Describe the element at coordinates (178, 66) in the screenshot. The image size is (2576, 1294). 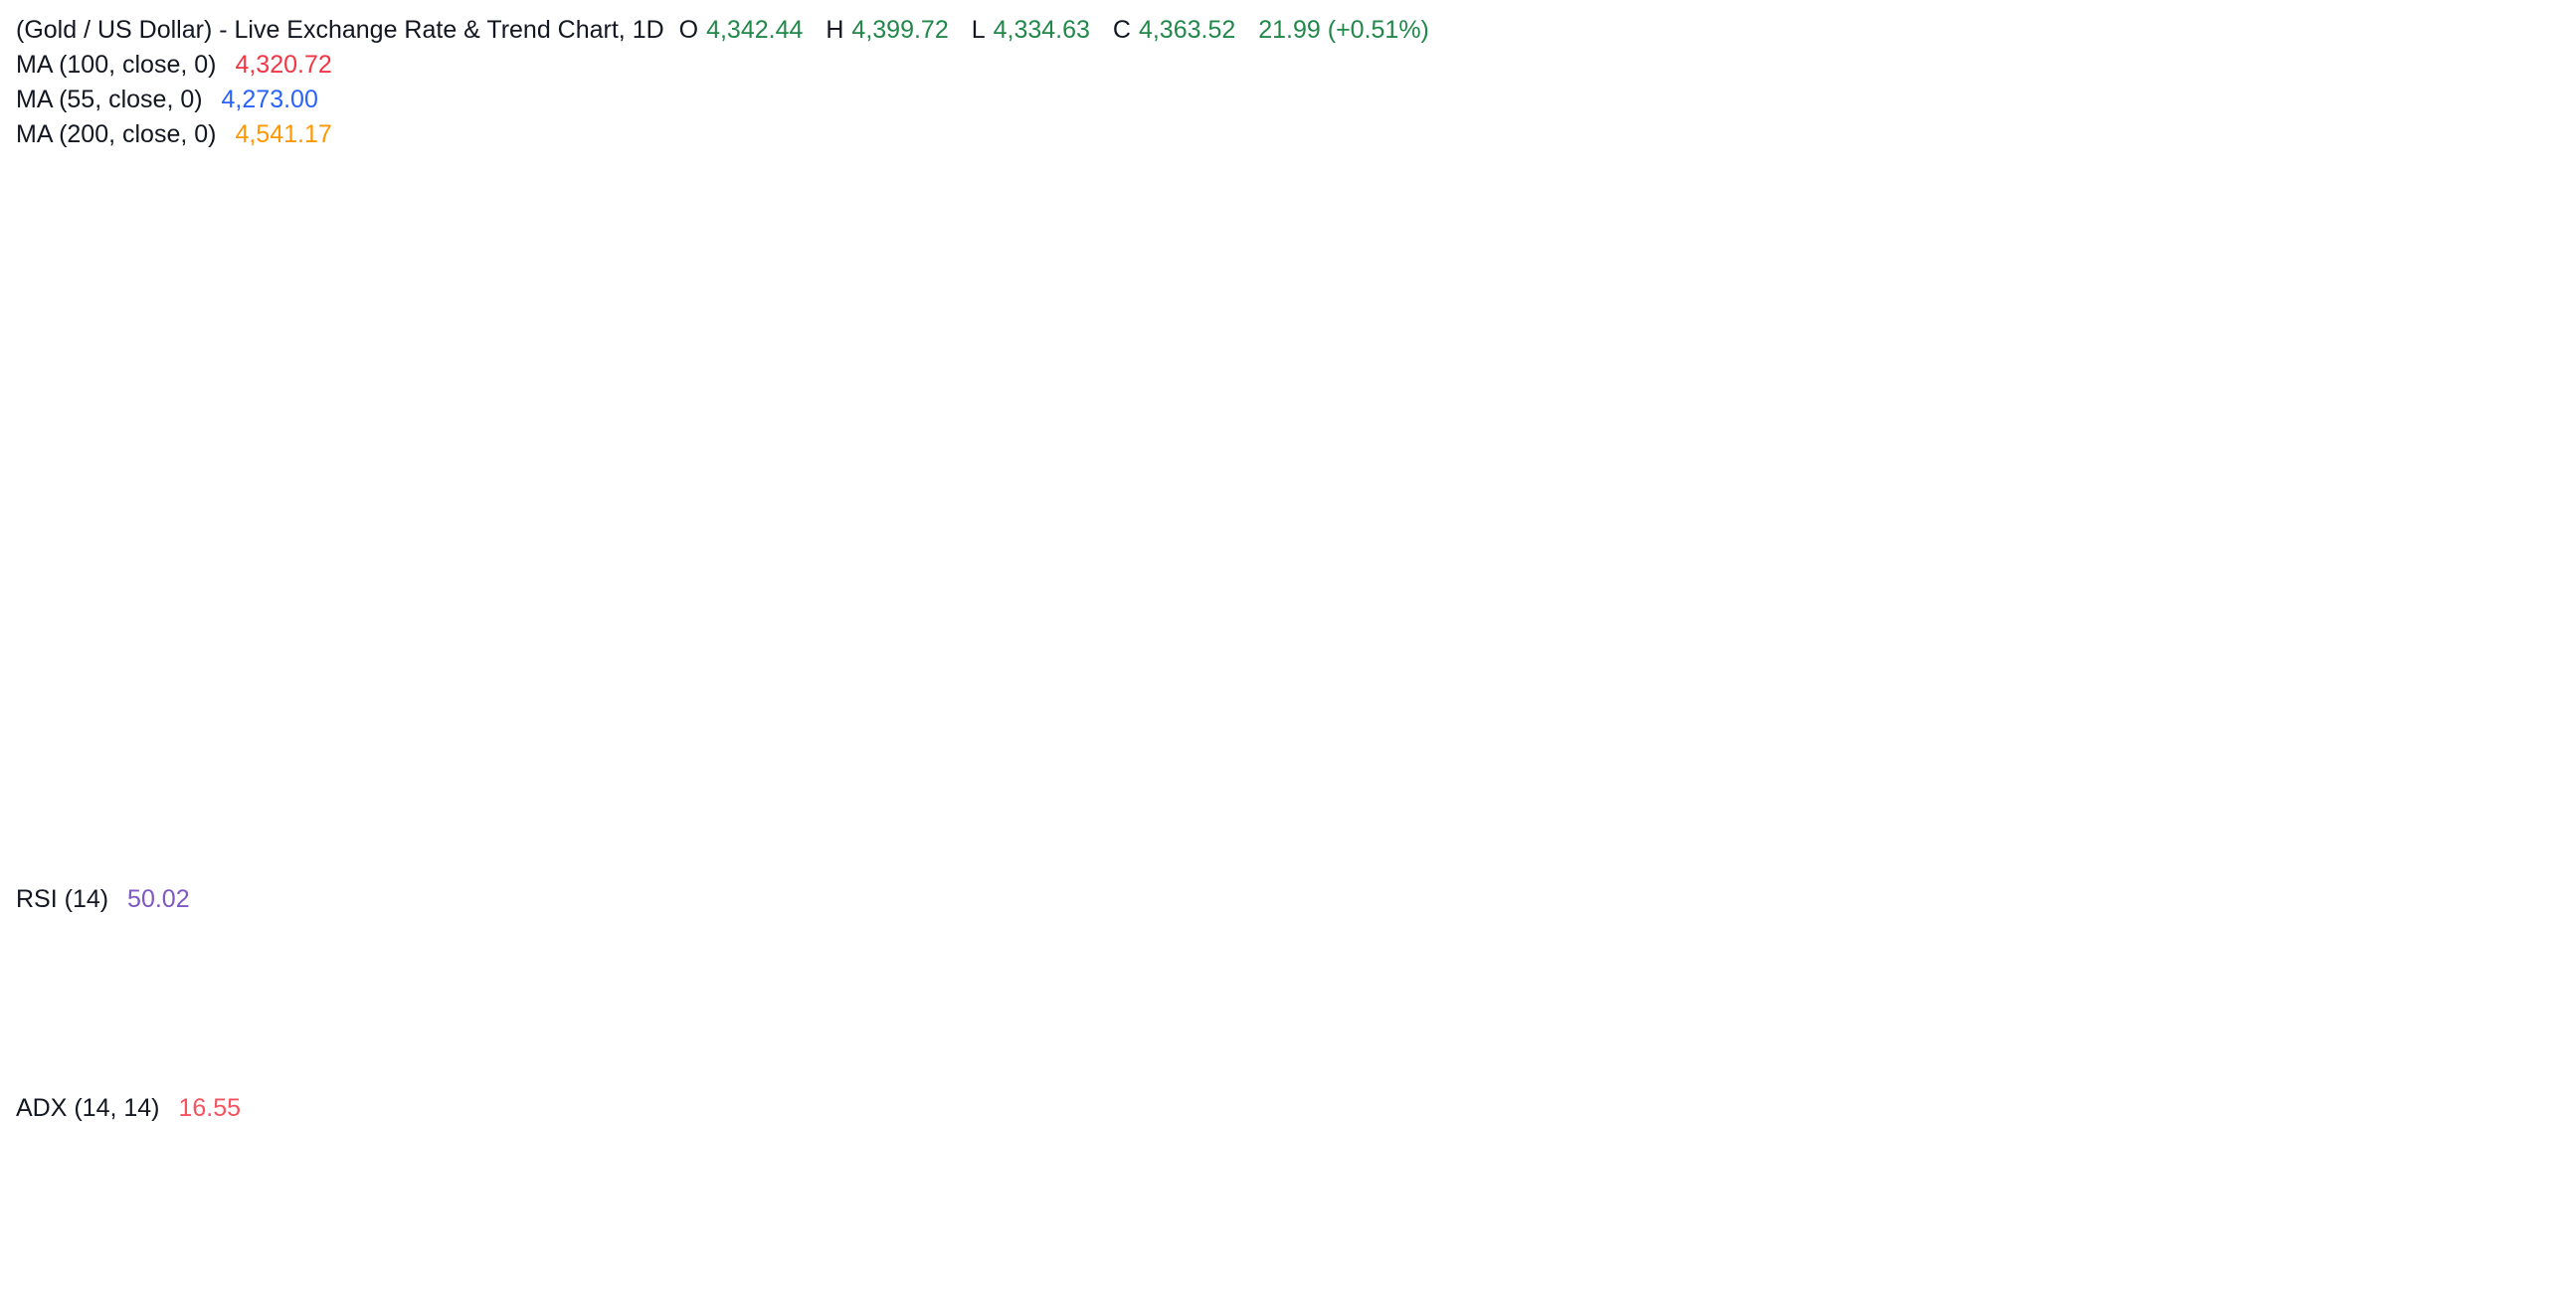
I see `legend-ma100: MA (100, close, 0) 4,320.72` at that location.